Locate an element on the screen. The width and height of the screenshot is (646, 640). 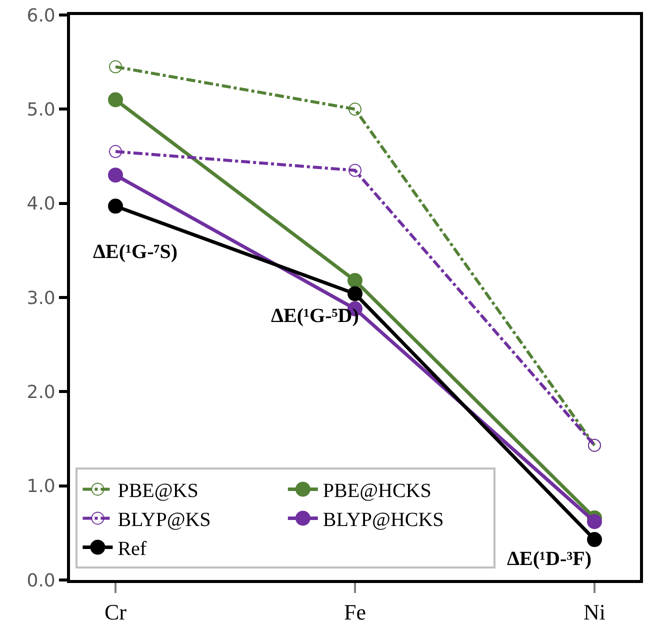
y-tick-label: 6.0 is located at coordinates (41, 15).